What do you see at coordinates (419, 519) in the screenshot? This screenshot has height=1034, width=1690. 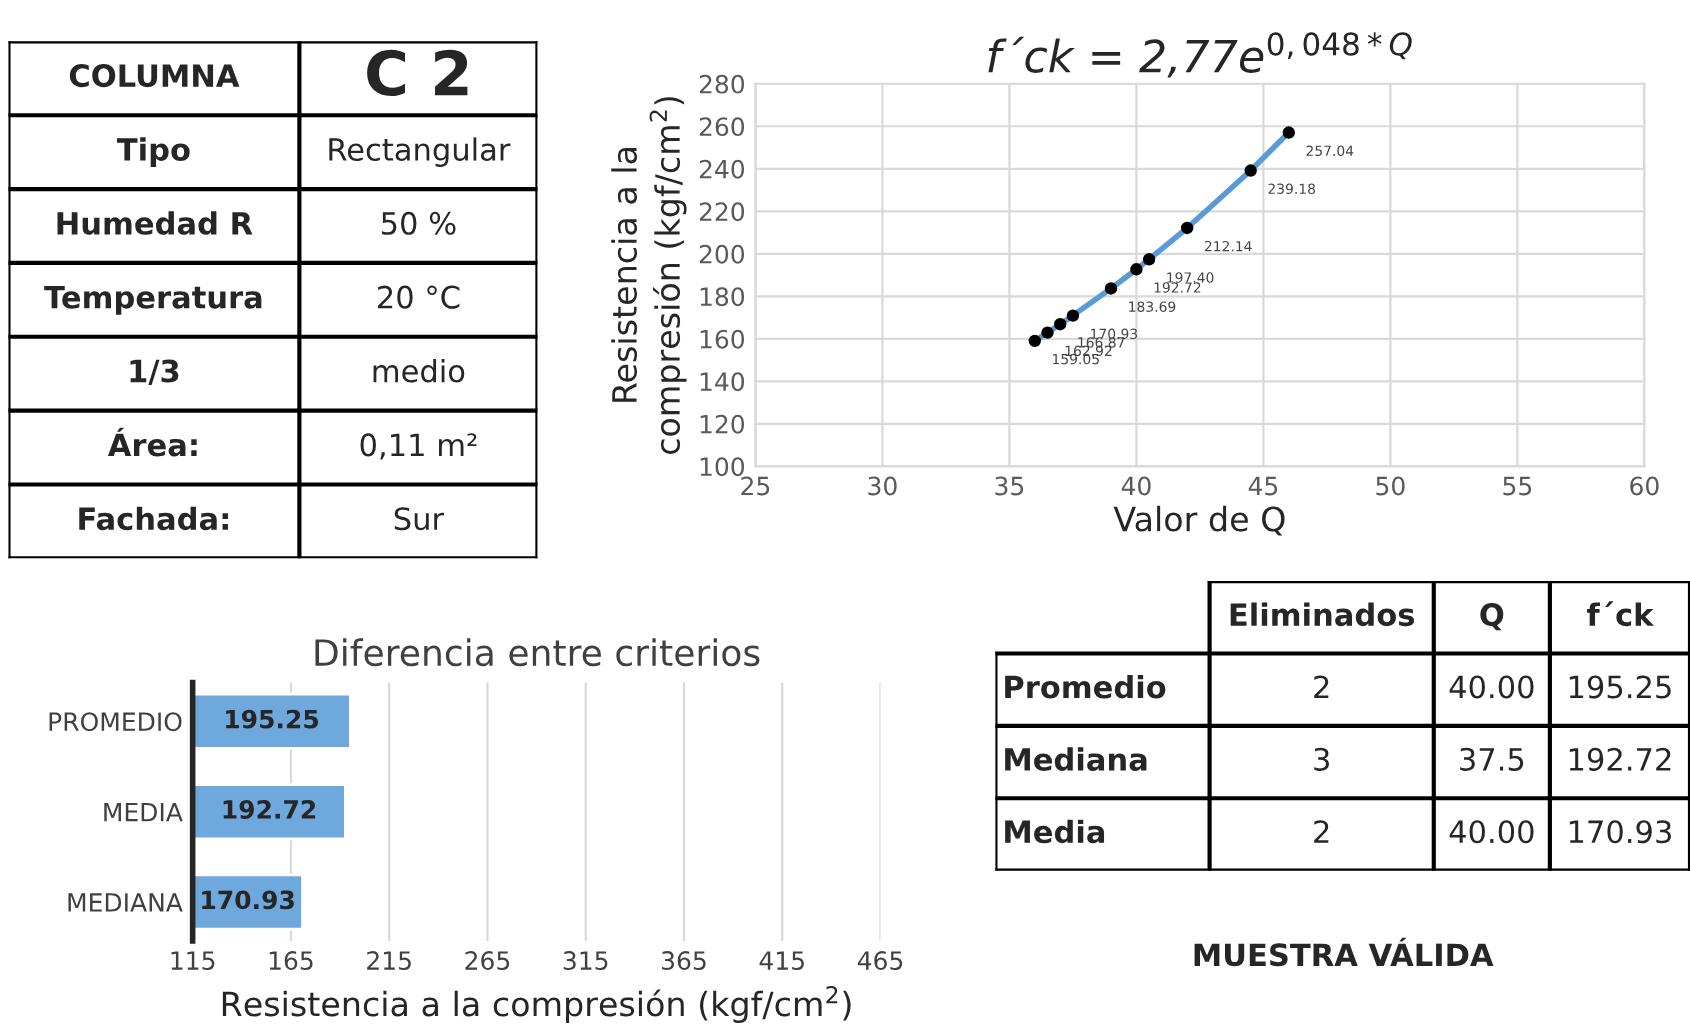 I see `text: Sur` at bounding box center [419, 519].